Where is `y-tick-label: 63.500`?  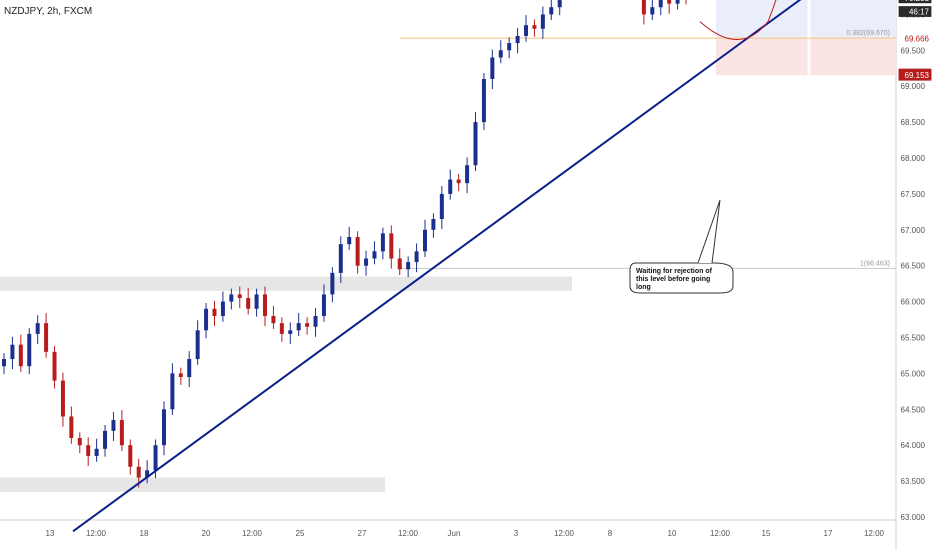
y-tick-label: 63.500 is located at coordinates (913, 481).